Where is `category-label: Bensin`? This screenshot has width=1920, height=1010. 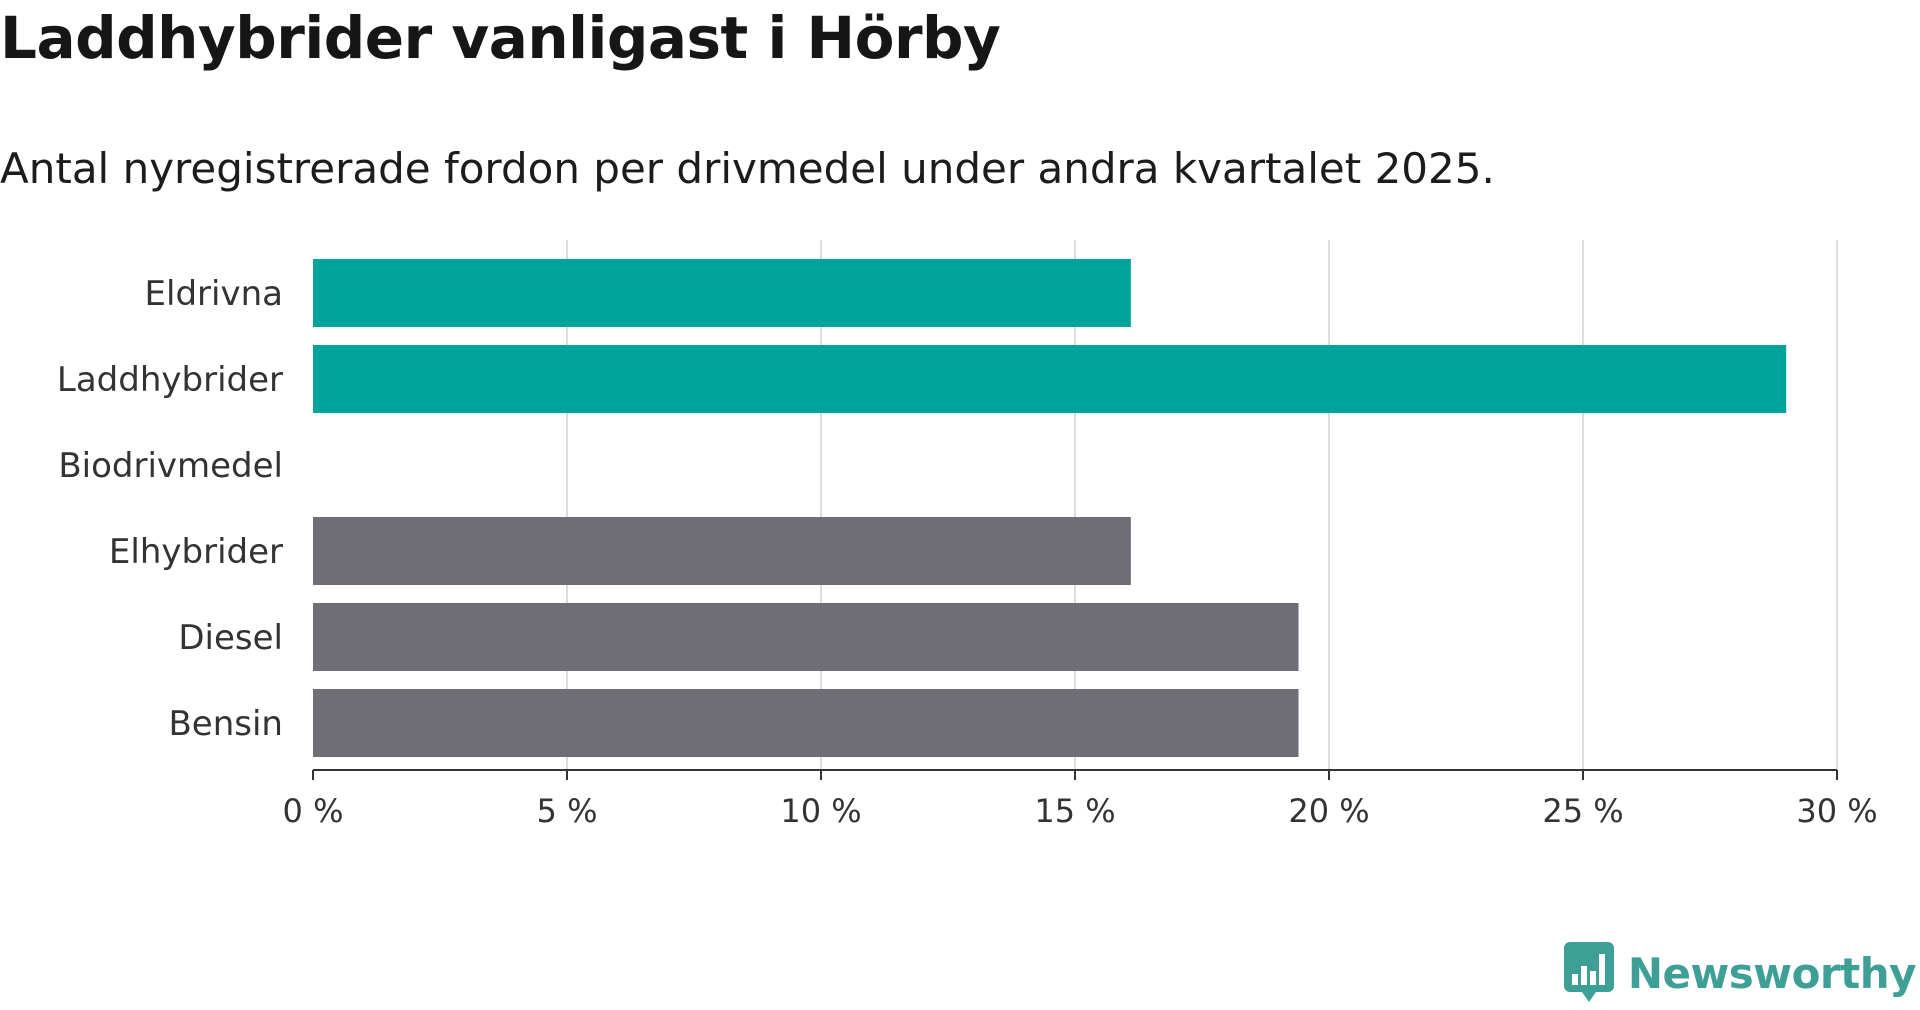
category-label: Bensin is located at coordinates (225, 724).